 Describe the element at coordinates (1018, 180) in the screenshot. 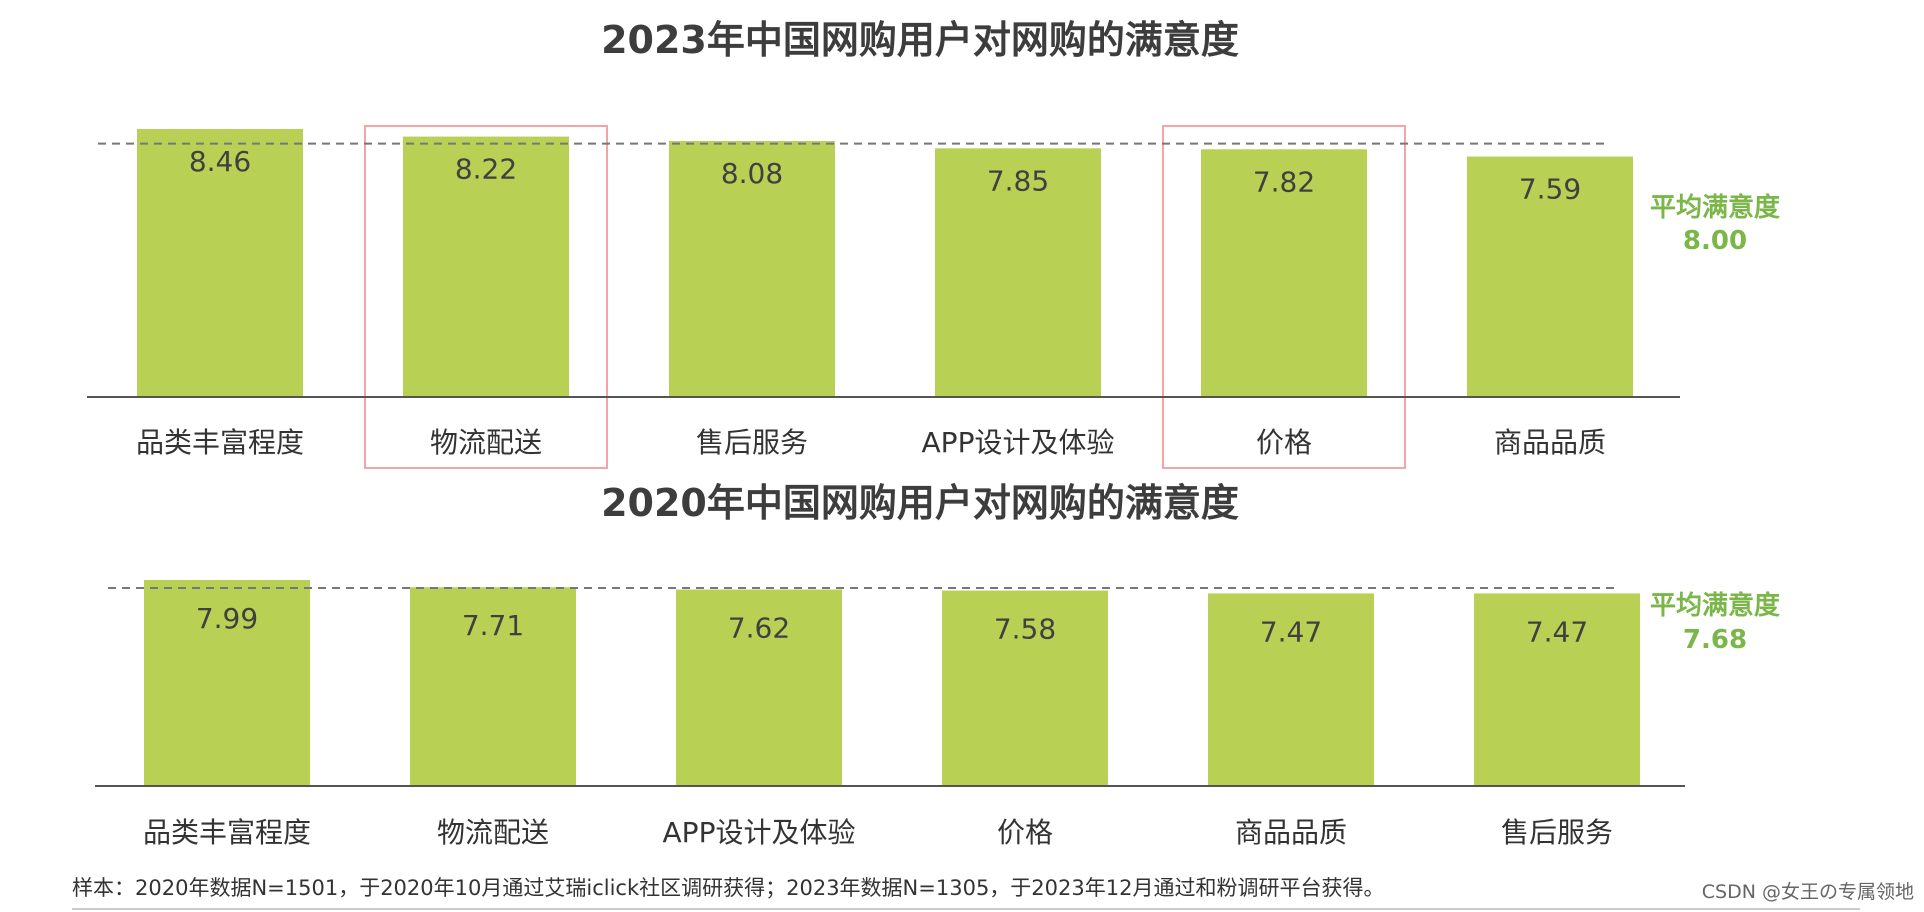

I see `value-label: 7.85` at that location.